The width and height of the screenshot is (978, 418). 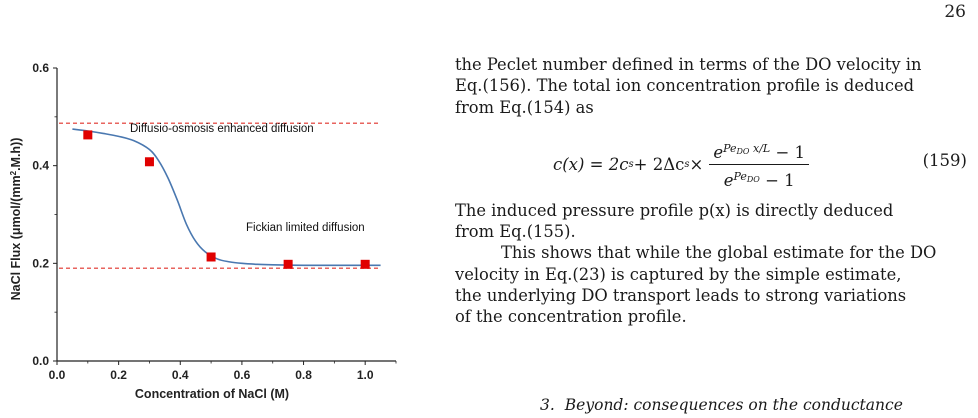 What do you see at coordinates (118, 375) in the screenshot?
I see `x-tick-label: 0.2` at bounding box center [118, 375].